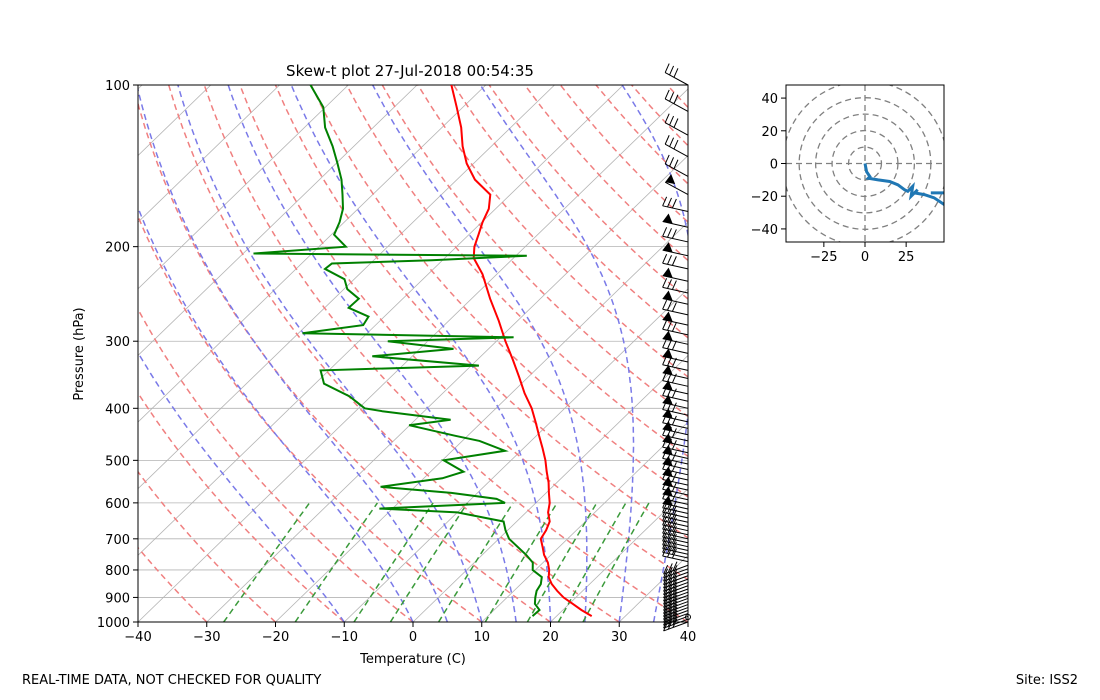 The height and width of the screenshot is (700, 1100). What do you see at coordinates (903, 185) in the screenshot?
I see `hodograph-trace` at bounding box center [903, 185].